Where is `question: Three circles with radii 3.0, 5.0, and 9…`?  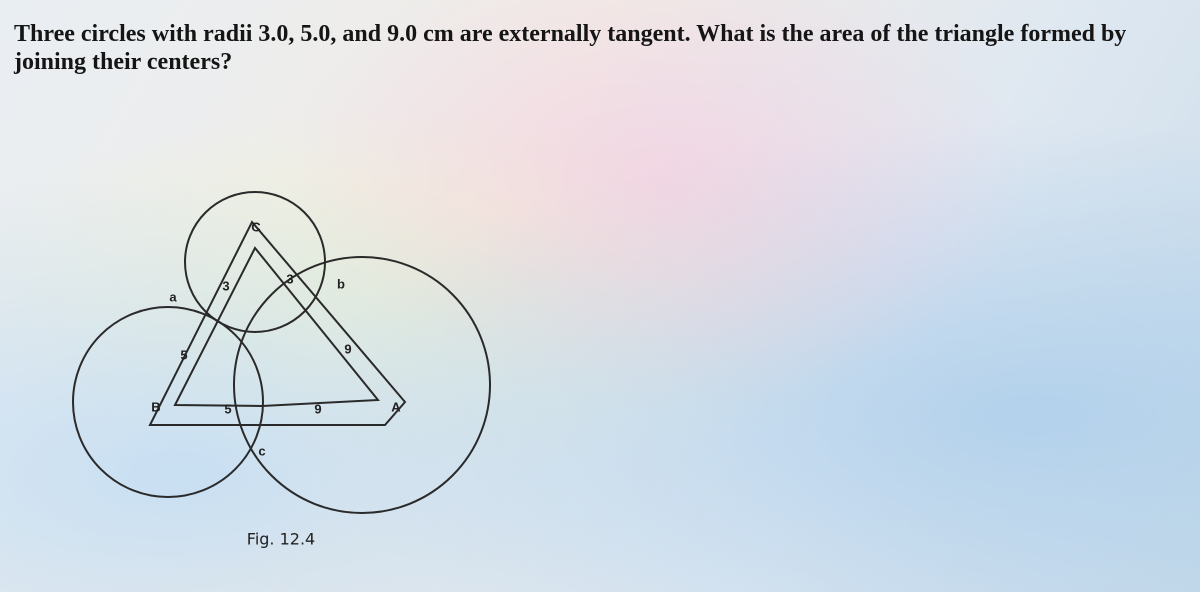 question: Three circles with radii 3.0, 5.0, and 9… is located at coordinates (570, 48).